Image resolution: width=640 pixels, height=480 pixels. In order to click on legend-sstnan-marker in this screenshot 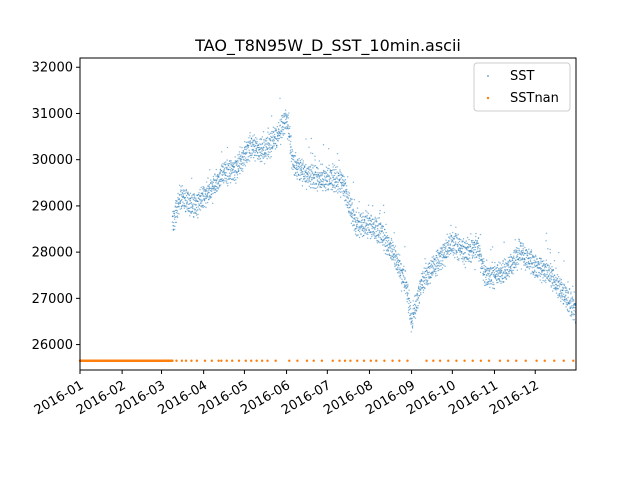, I will do `click(488, 98)`.